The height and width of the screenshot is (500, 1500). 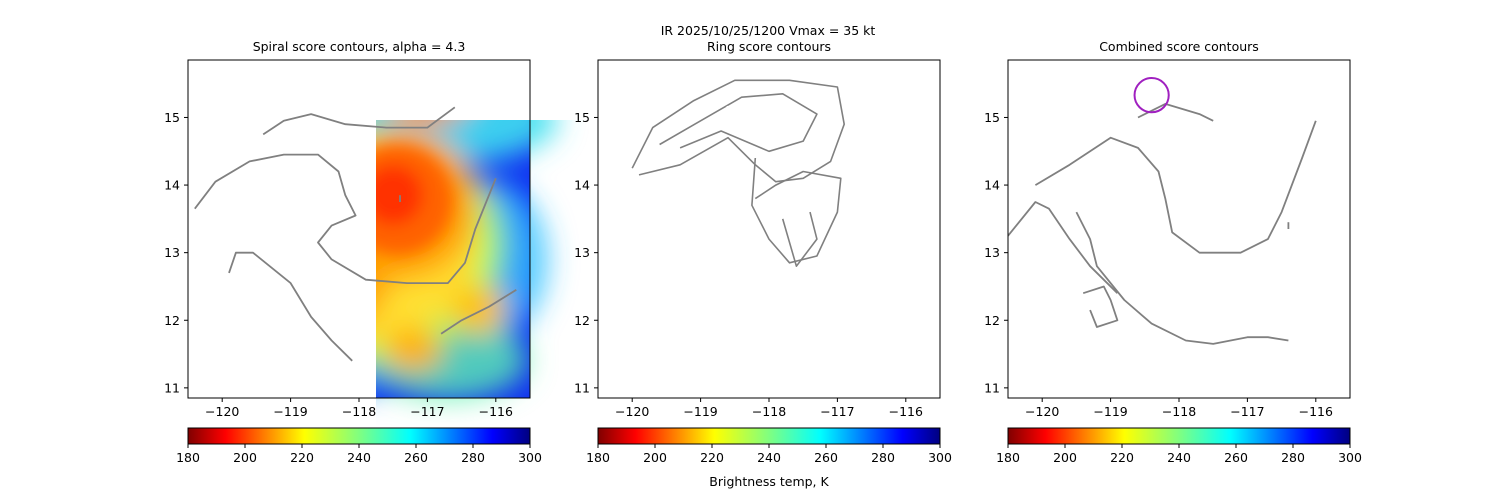 What do you see at coordinates (769, 46) in the screenshot?
I see `panel-title: Ring score contours` at bounding box center [769, 46].